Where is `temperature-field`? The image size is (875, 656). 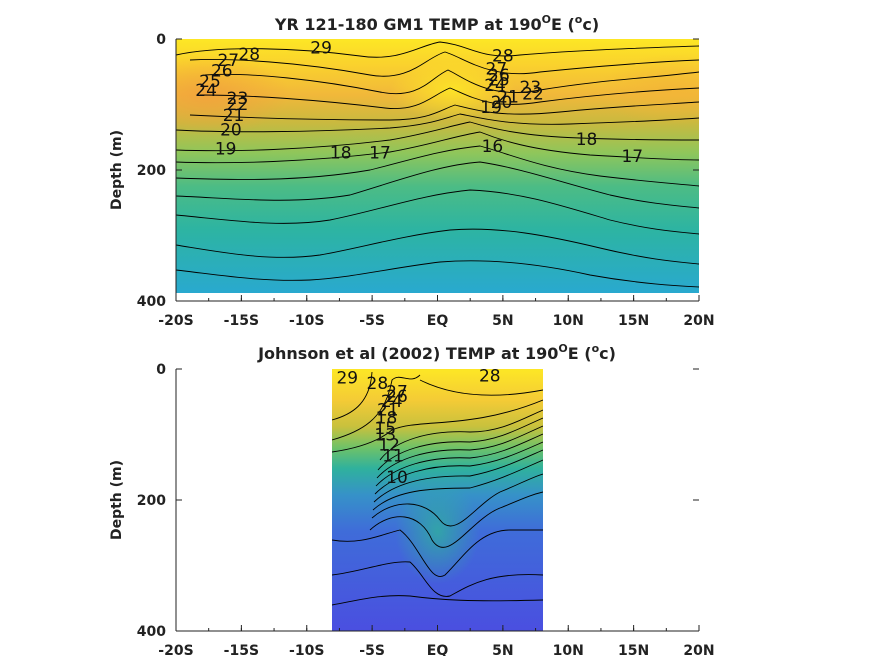
temperature-field is located at coordinates (437, 500).